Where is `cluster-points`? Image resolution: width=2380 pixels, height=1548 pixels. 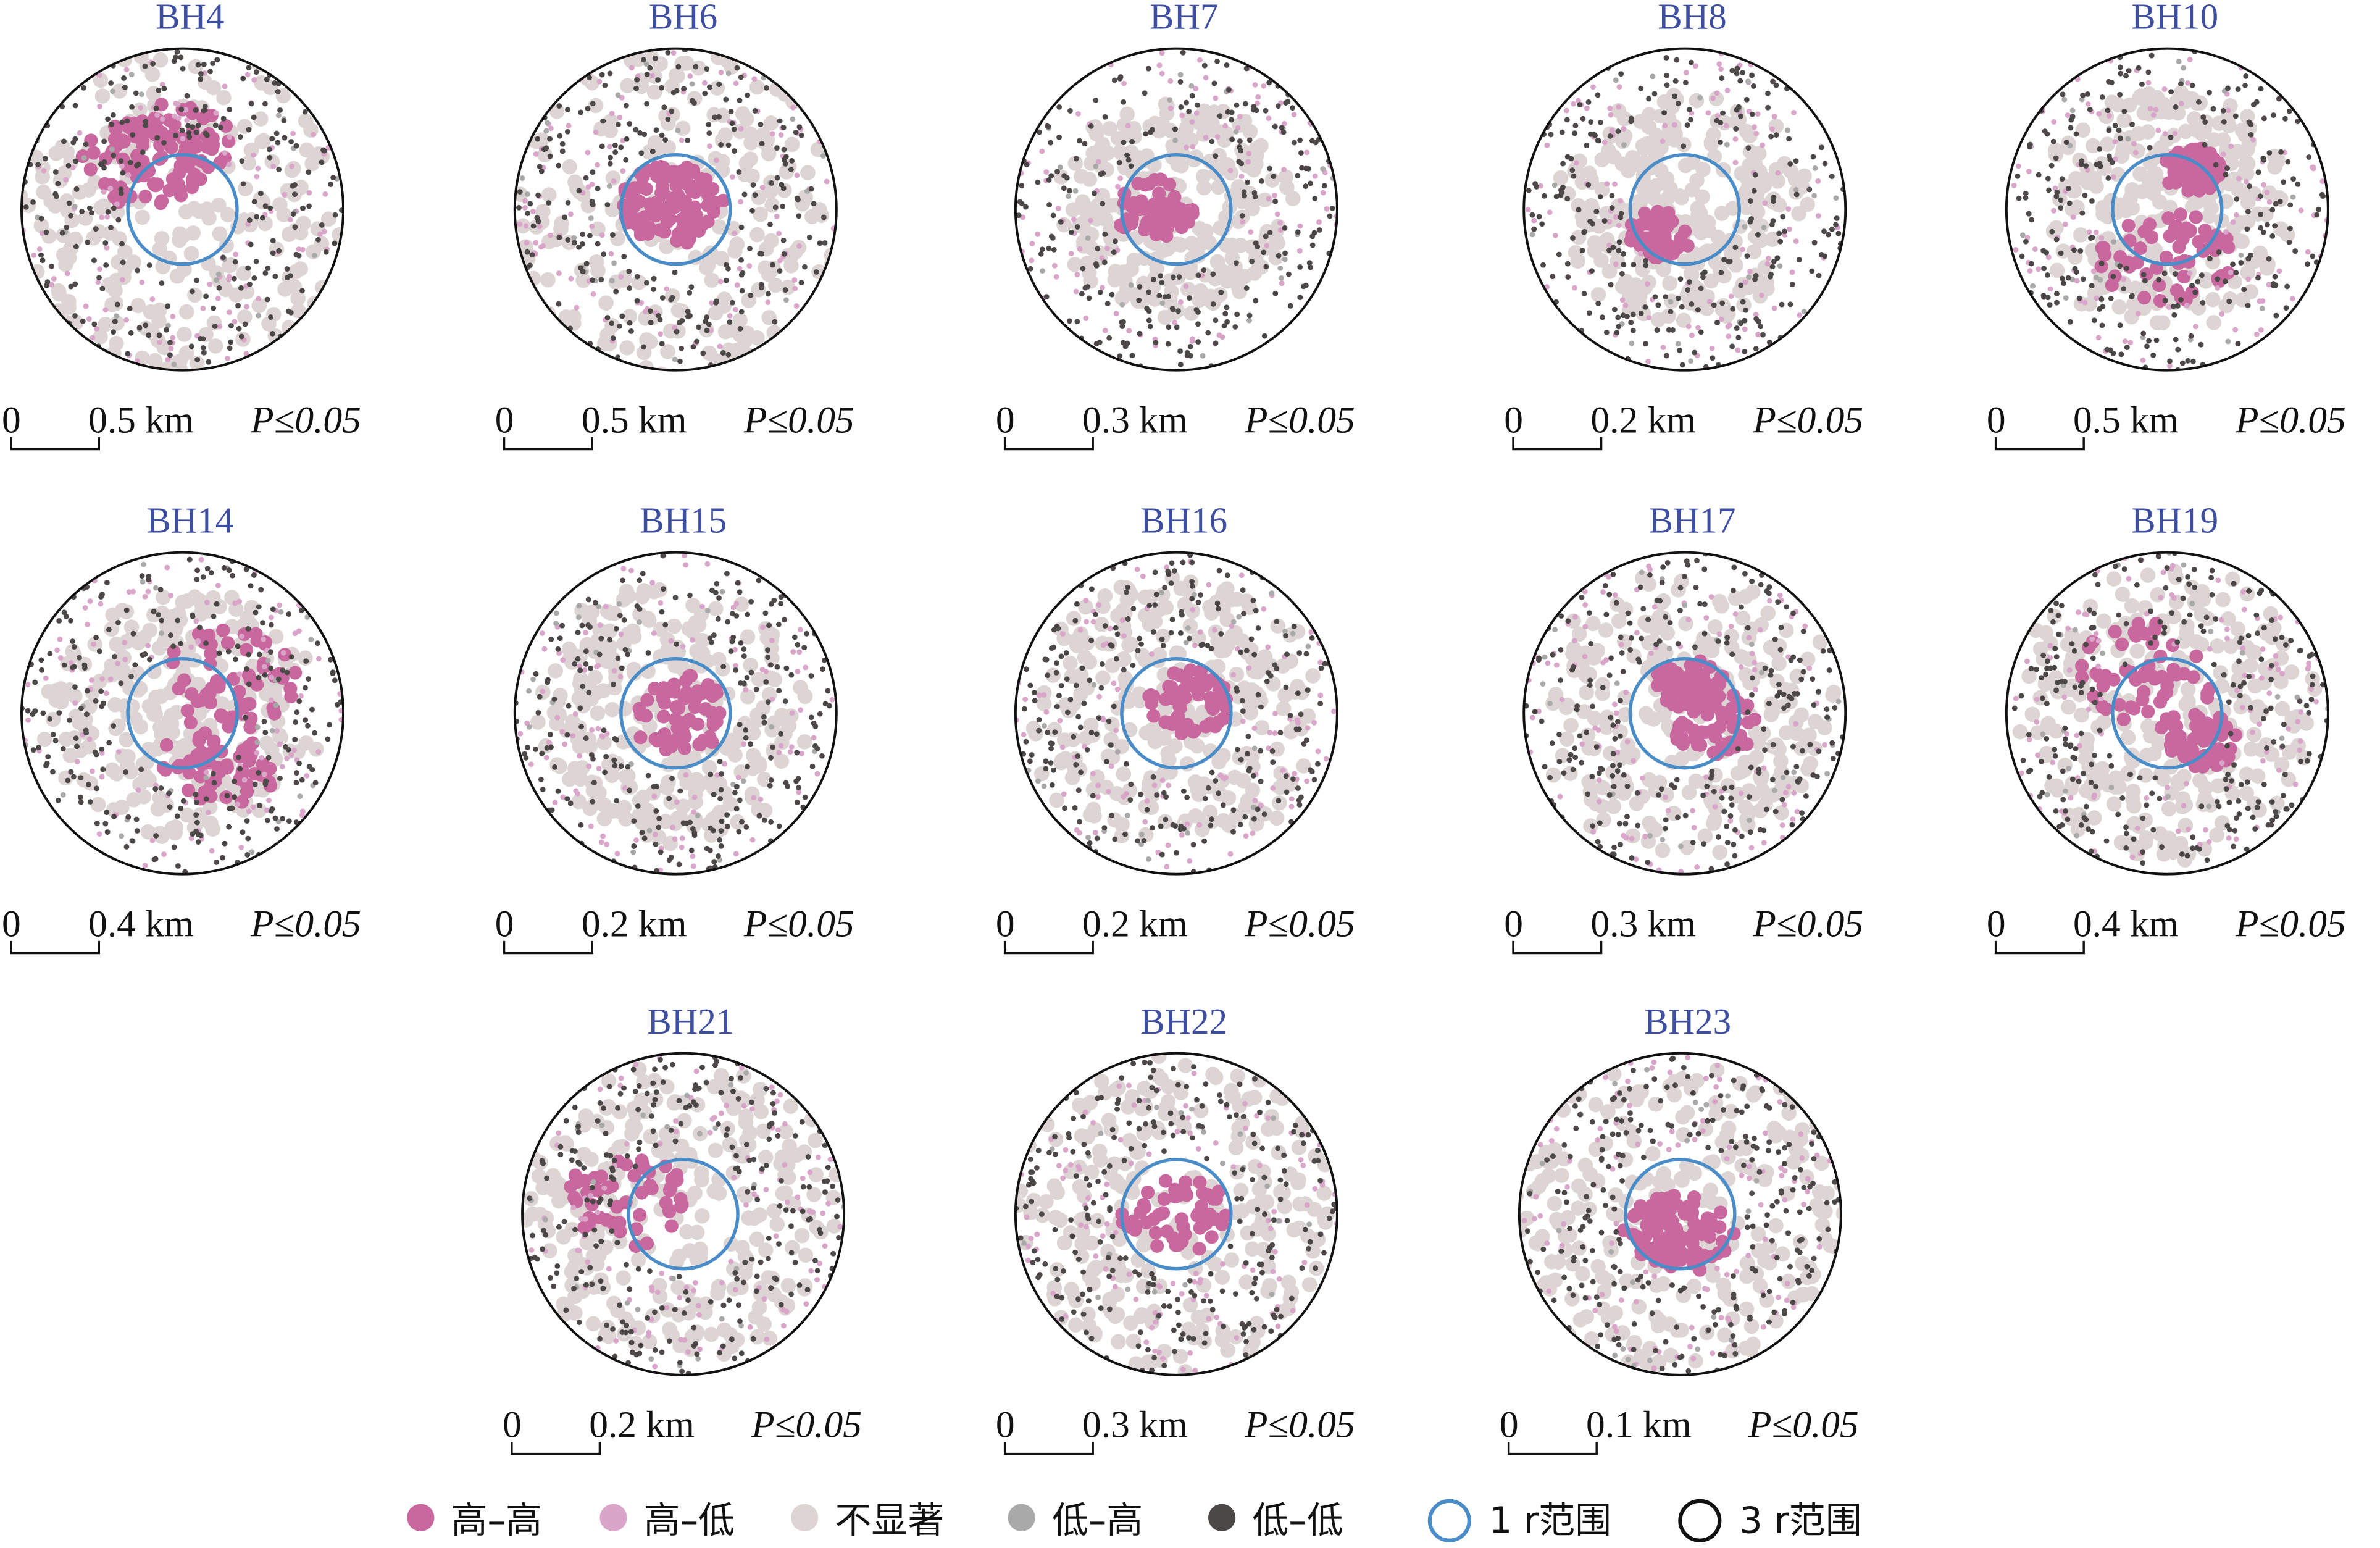
cluster-points is located at coordinates (182, 713).